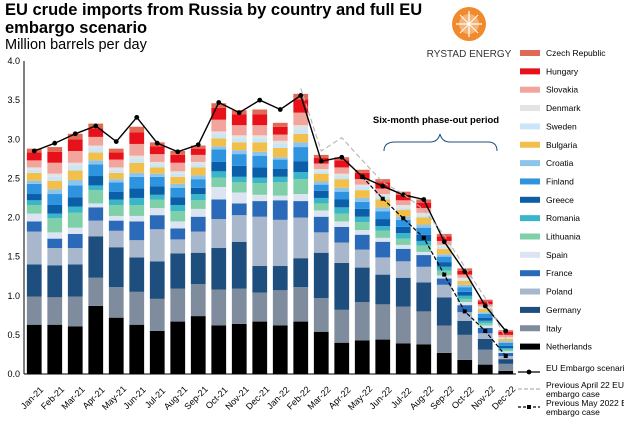 This screenshot has width=624, height=423. What do you see at coordinates (563, 108) in the screenshot?
I see `legend-label: Denmark` at bounding box center [563, 108].